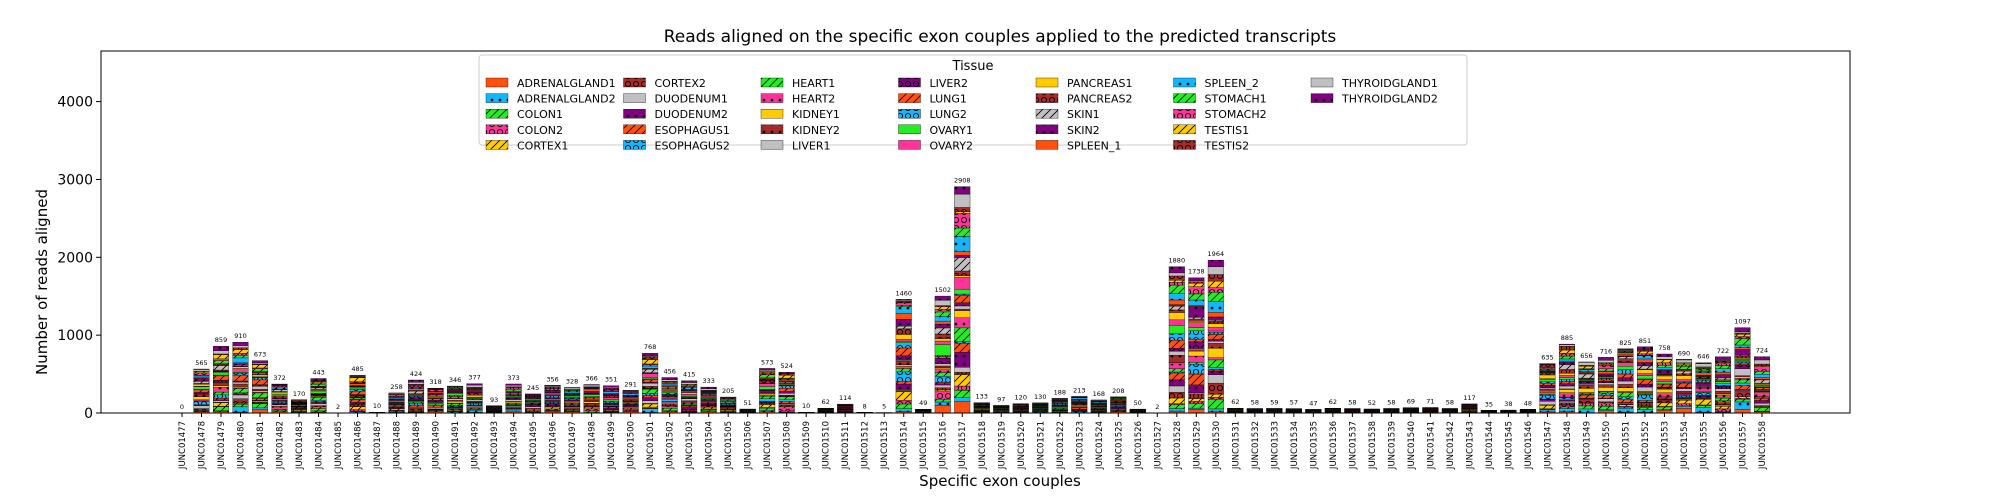 This screenshot has height=500, width=2000. Describe the element at coordinates (1041, 445) in the screenshot. I see `x-tick-label: JUNC01521` at that location.